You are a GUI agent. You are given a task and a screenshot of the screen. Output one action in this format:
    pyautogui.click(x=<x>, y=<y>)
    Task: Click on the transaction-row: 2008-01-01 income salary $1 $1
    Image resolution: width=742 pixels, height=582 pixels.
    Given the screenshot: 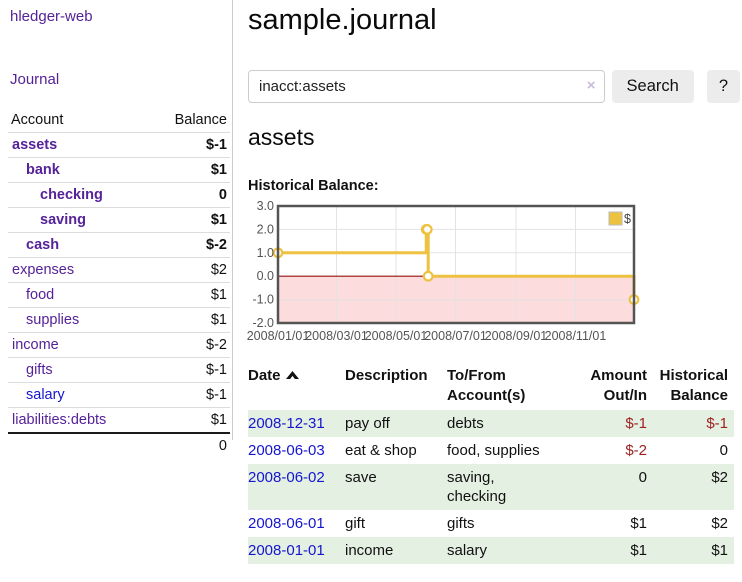 What is the action you would take?
    pyautogui.click(x=491, y=550)
    